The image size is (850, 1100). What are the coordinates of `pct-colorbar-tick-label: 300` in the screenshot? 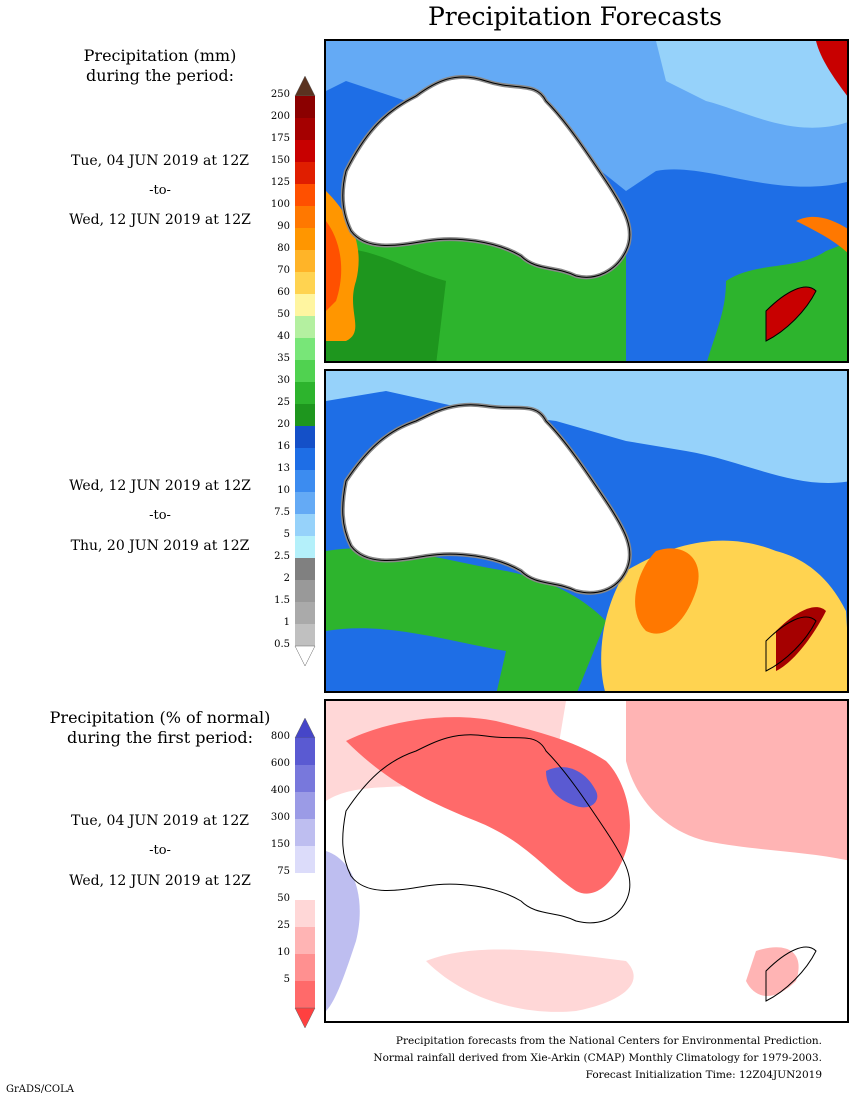 It's located at (280, 817).